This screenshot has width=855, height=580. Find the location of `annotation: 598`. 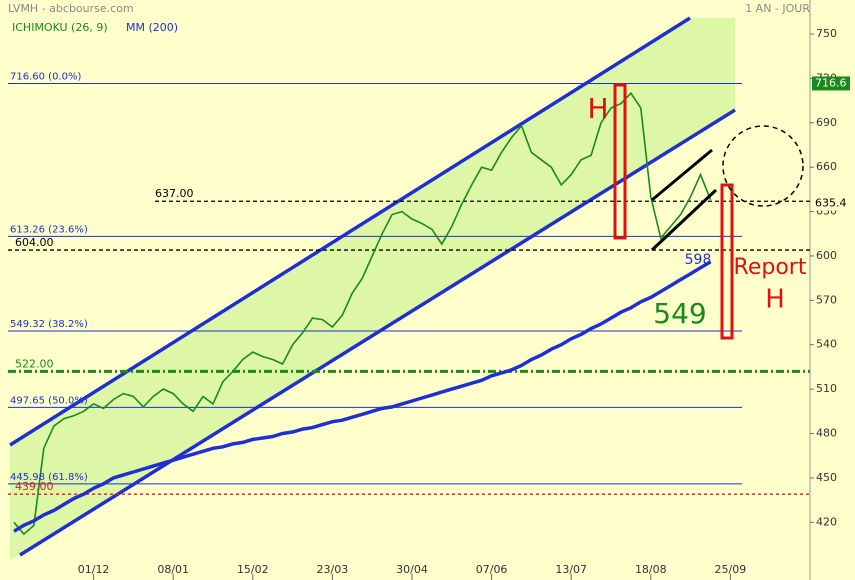

annotation: 598 is located at coordinates (698, 260).